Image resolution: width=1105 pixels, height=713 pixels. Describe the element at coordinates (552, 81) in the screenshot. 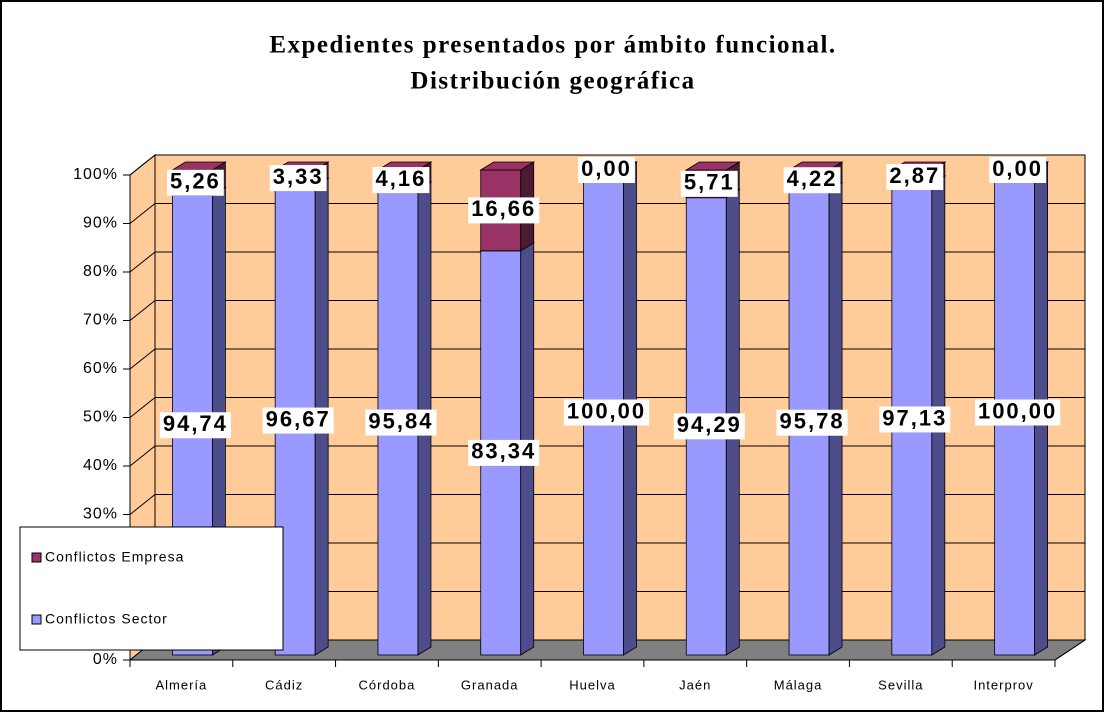

I see `chart-title: Distribución geográfica` at that location.